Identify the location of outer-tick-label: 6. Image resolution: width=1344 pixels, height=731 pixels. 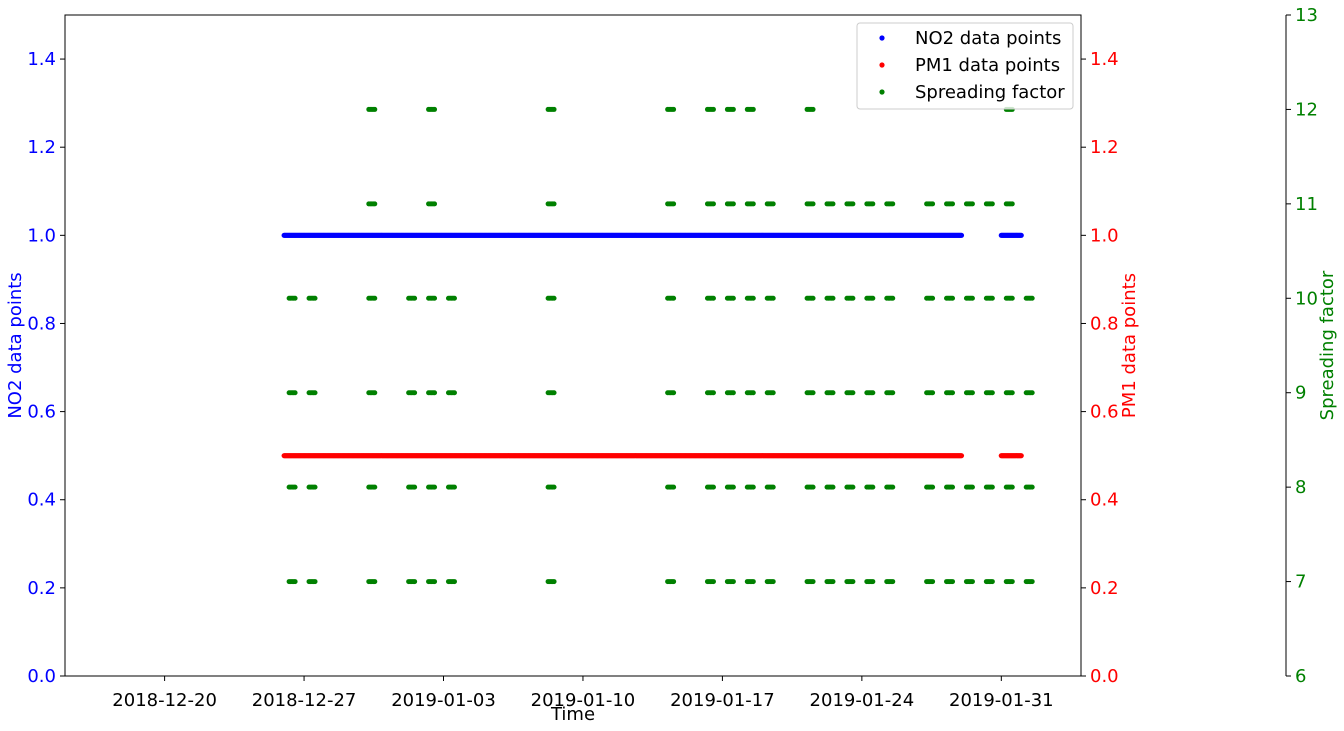
(1300, 676).